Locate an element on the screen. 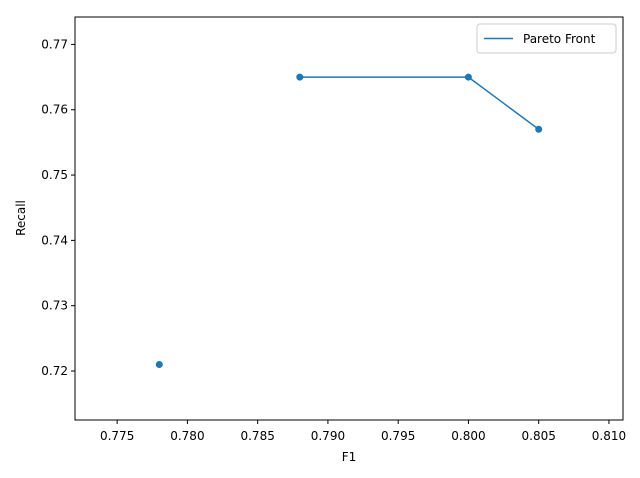 The height and width of the screenshot is (478, 640). y-tick-label: 0.72 is located at coordinates (54, 371).